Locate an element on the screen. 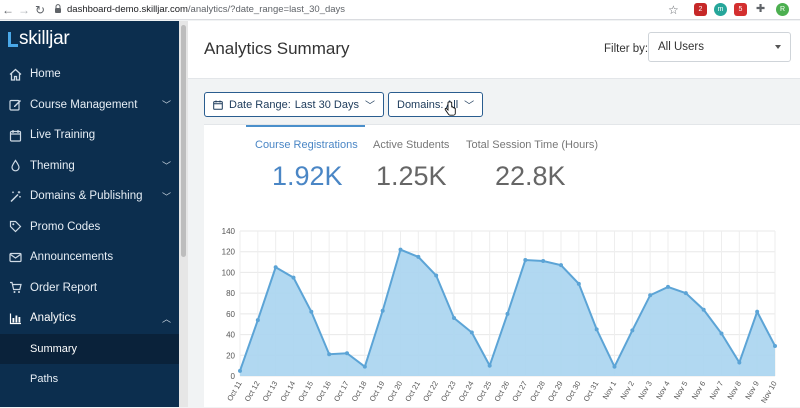  y-tick-label: 40 is located at coordinates (230, 335).